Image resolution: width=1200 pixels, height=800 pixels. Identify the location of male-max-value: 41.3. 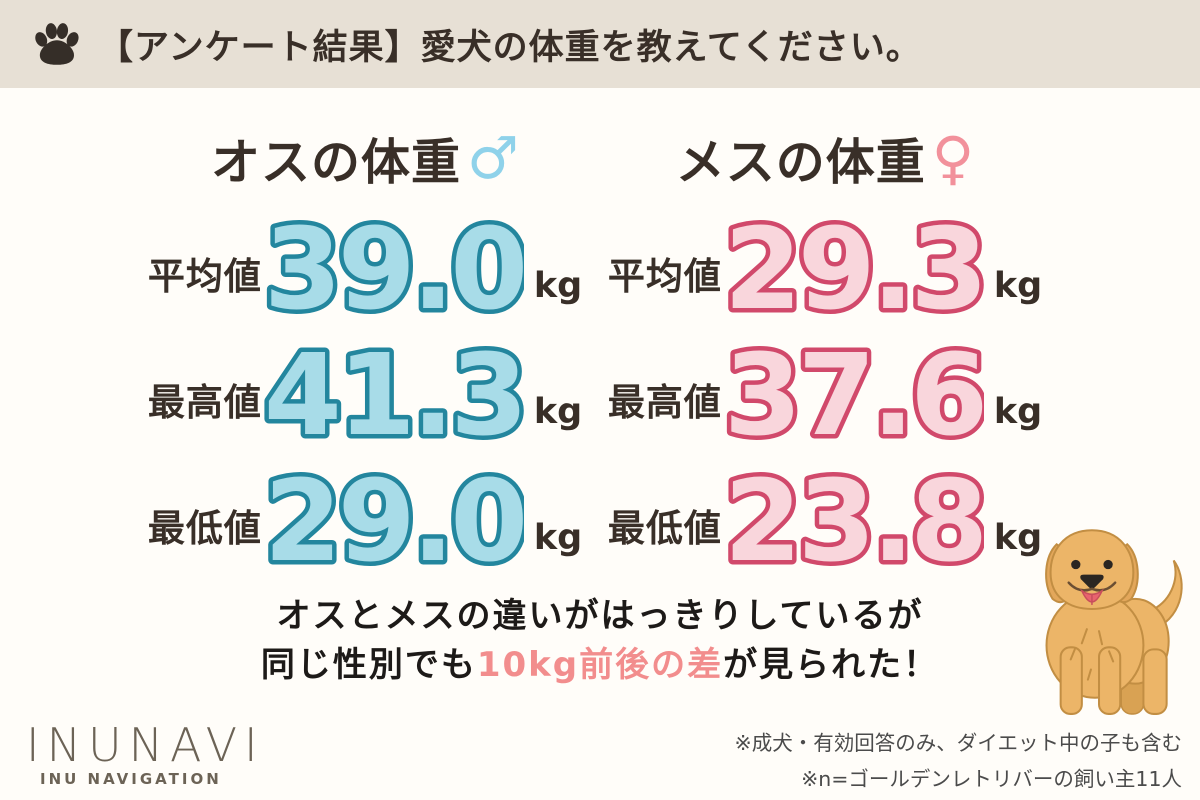
(394, 392).